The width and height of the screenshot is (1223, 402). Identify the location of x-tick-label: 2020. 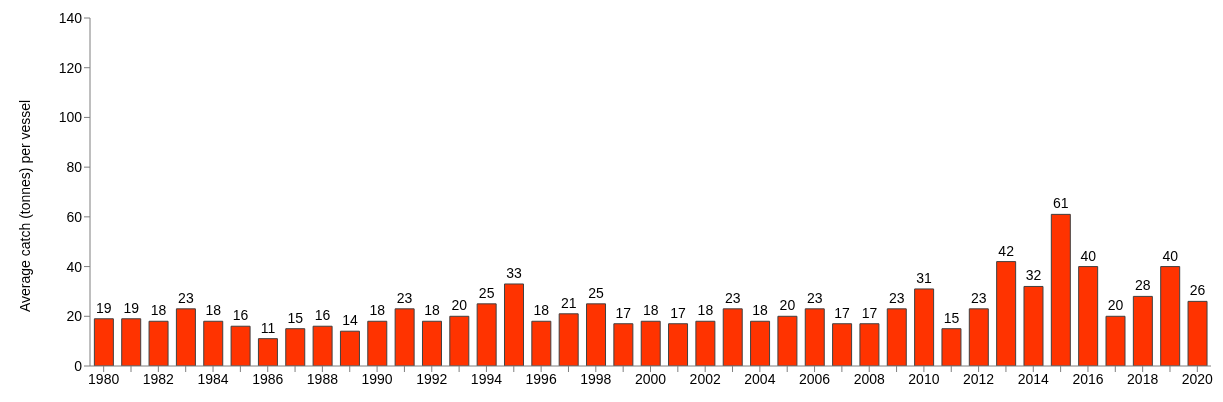
(1197, 378).